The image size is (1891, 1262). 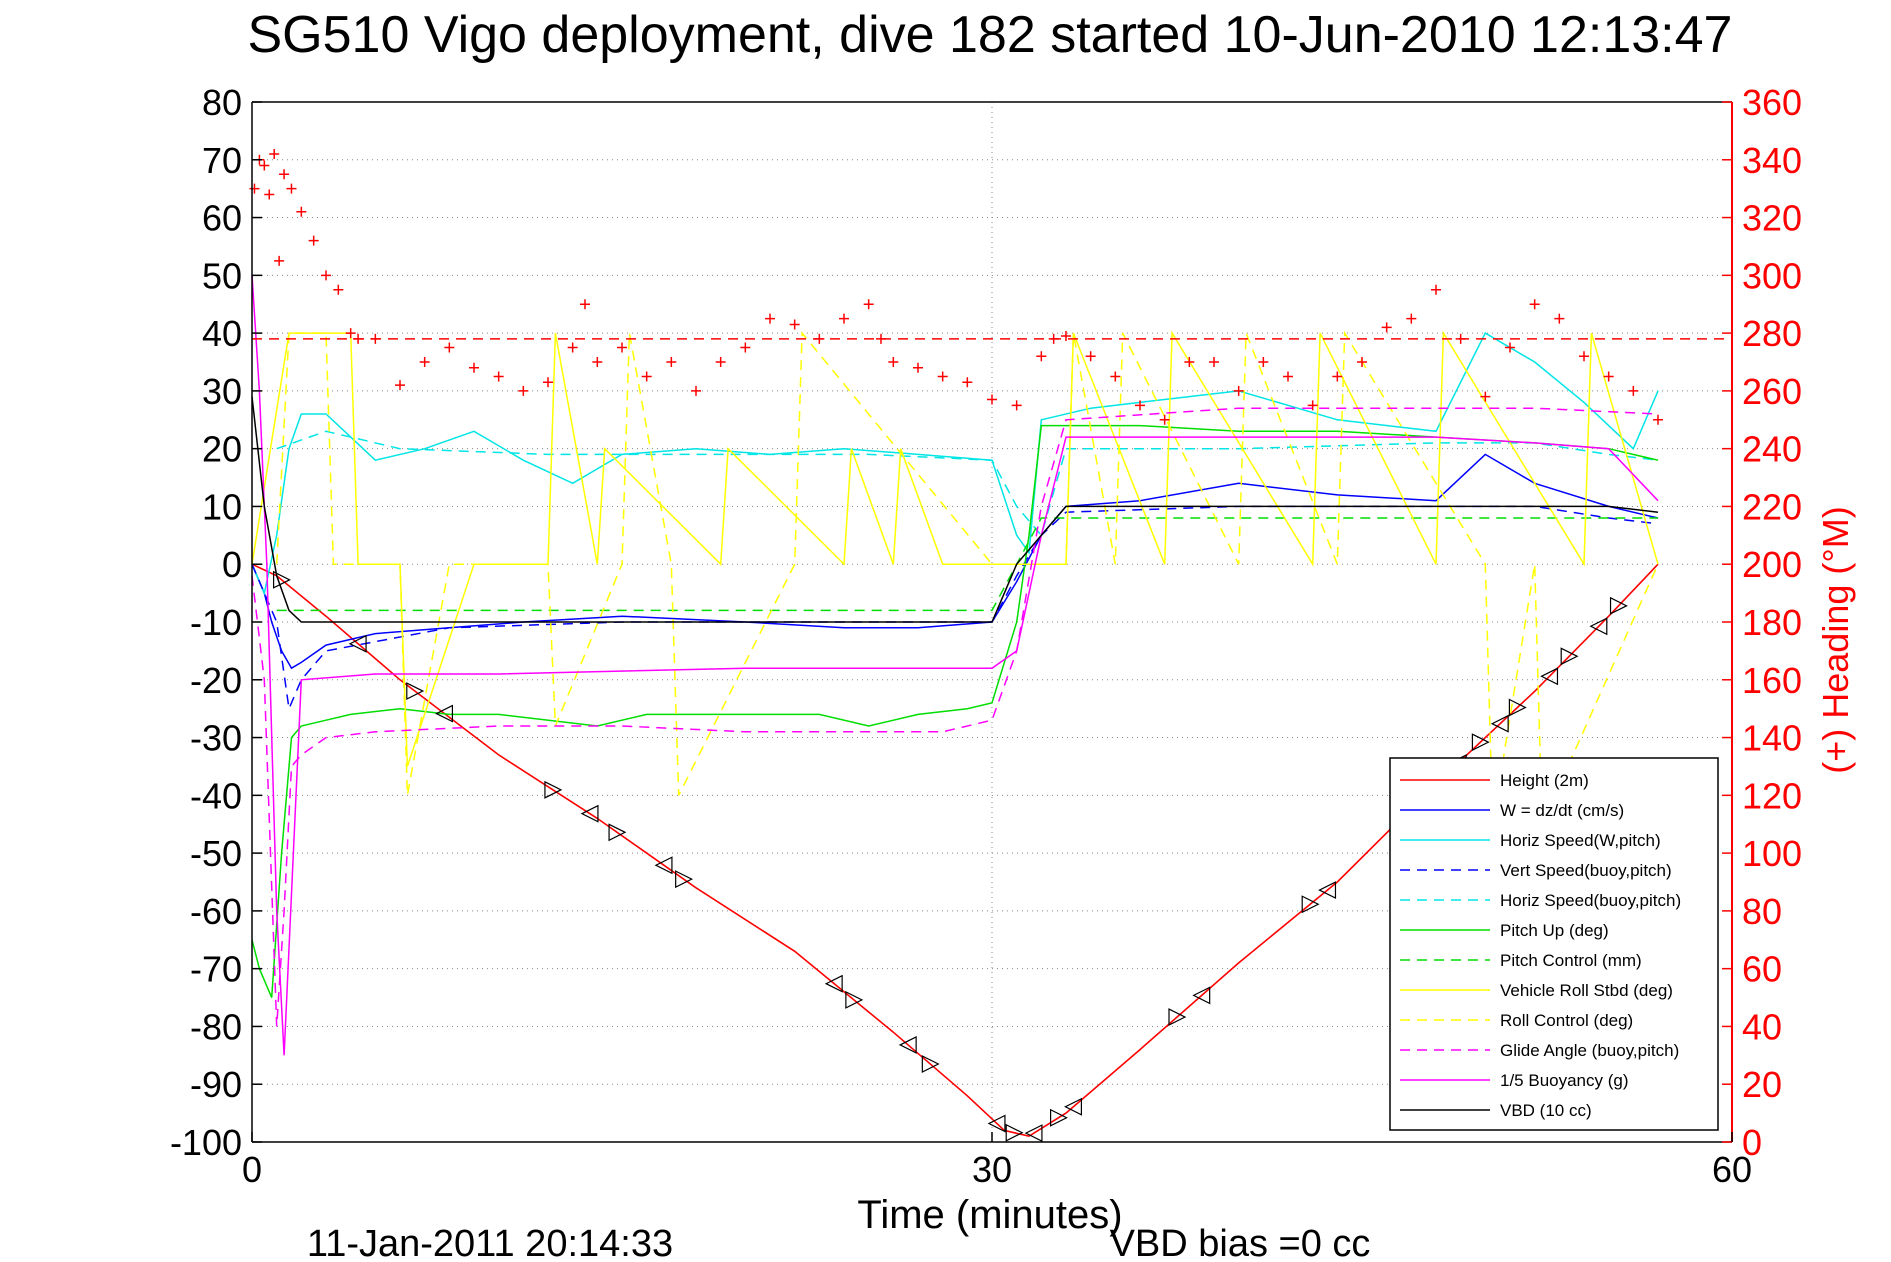 What do you see at coordinates (1562, 810) in the screenshot?
I see `legend-entry: W = dz/dt (cm/s)` at bounding box center [1562, 810].